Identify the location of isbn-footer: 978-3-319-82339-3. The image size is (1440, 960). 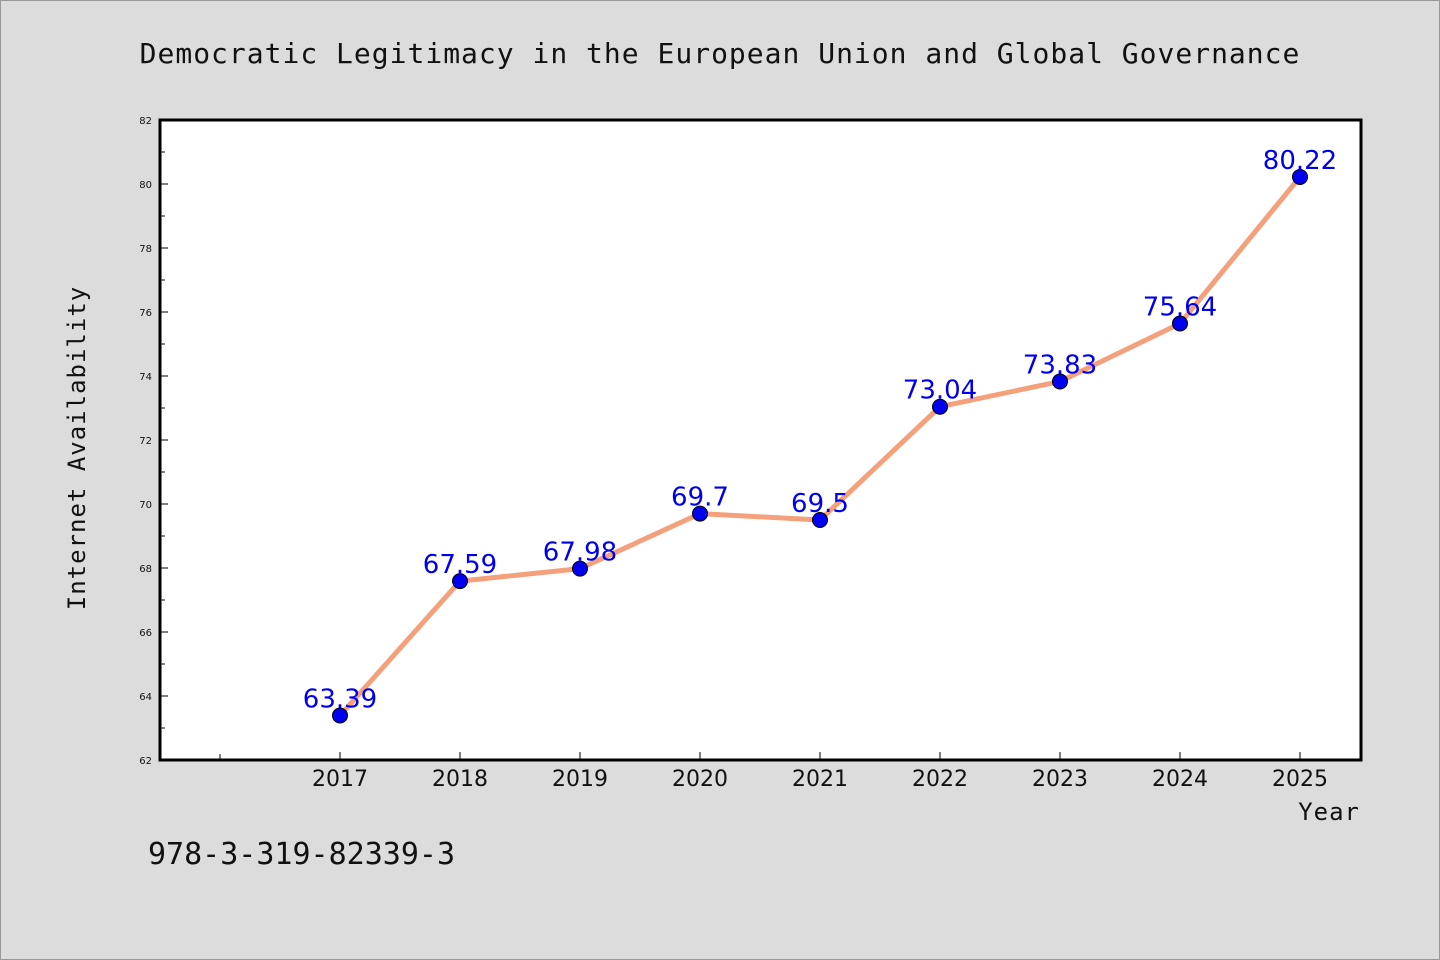
(301, 854).